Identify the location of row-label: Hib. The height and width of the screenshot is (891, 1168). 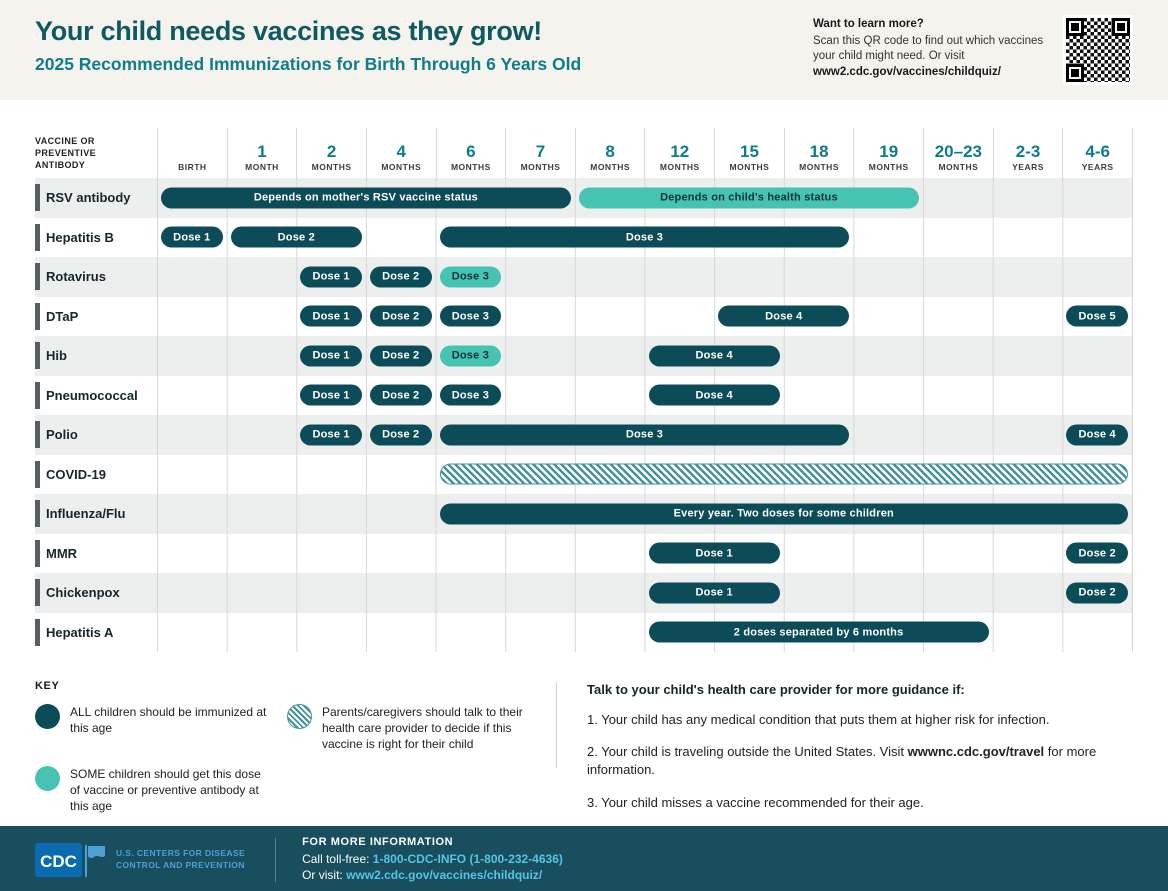
(96, 356).